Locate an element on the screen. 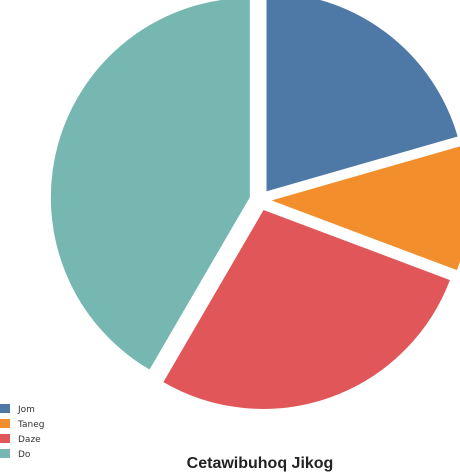  legend: Jom Taneg Daze Do is located at coordinates (22, 432).